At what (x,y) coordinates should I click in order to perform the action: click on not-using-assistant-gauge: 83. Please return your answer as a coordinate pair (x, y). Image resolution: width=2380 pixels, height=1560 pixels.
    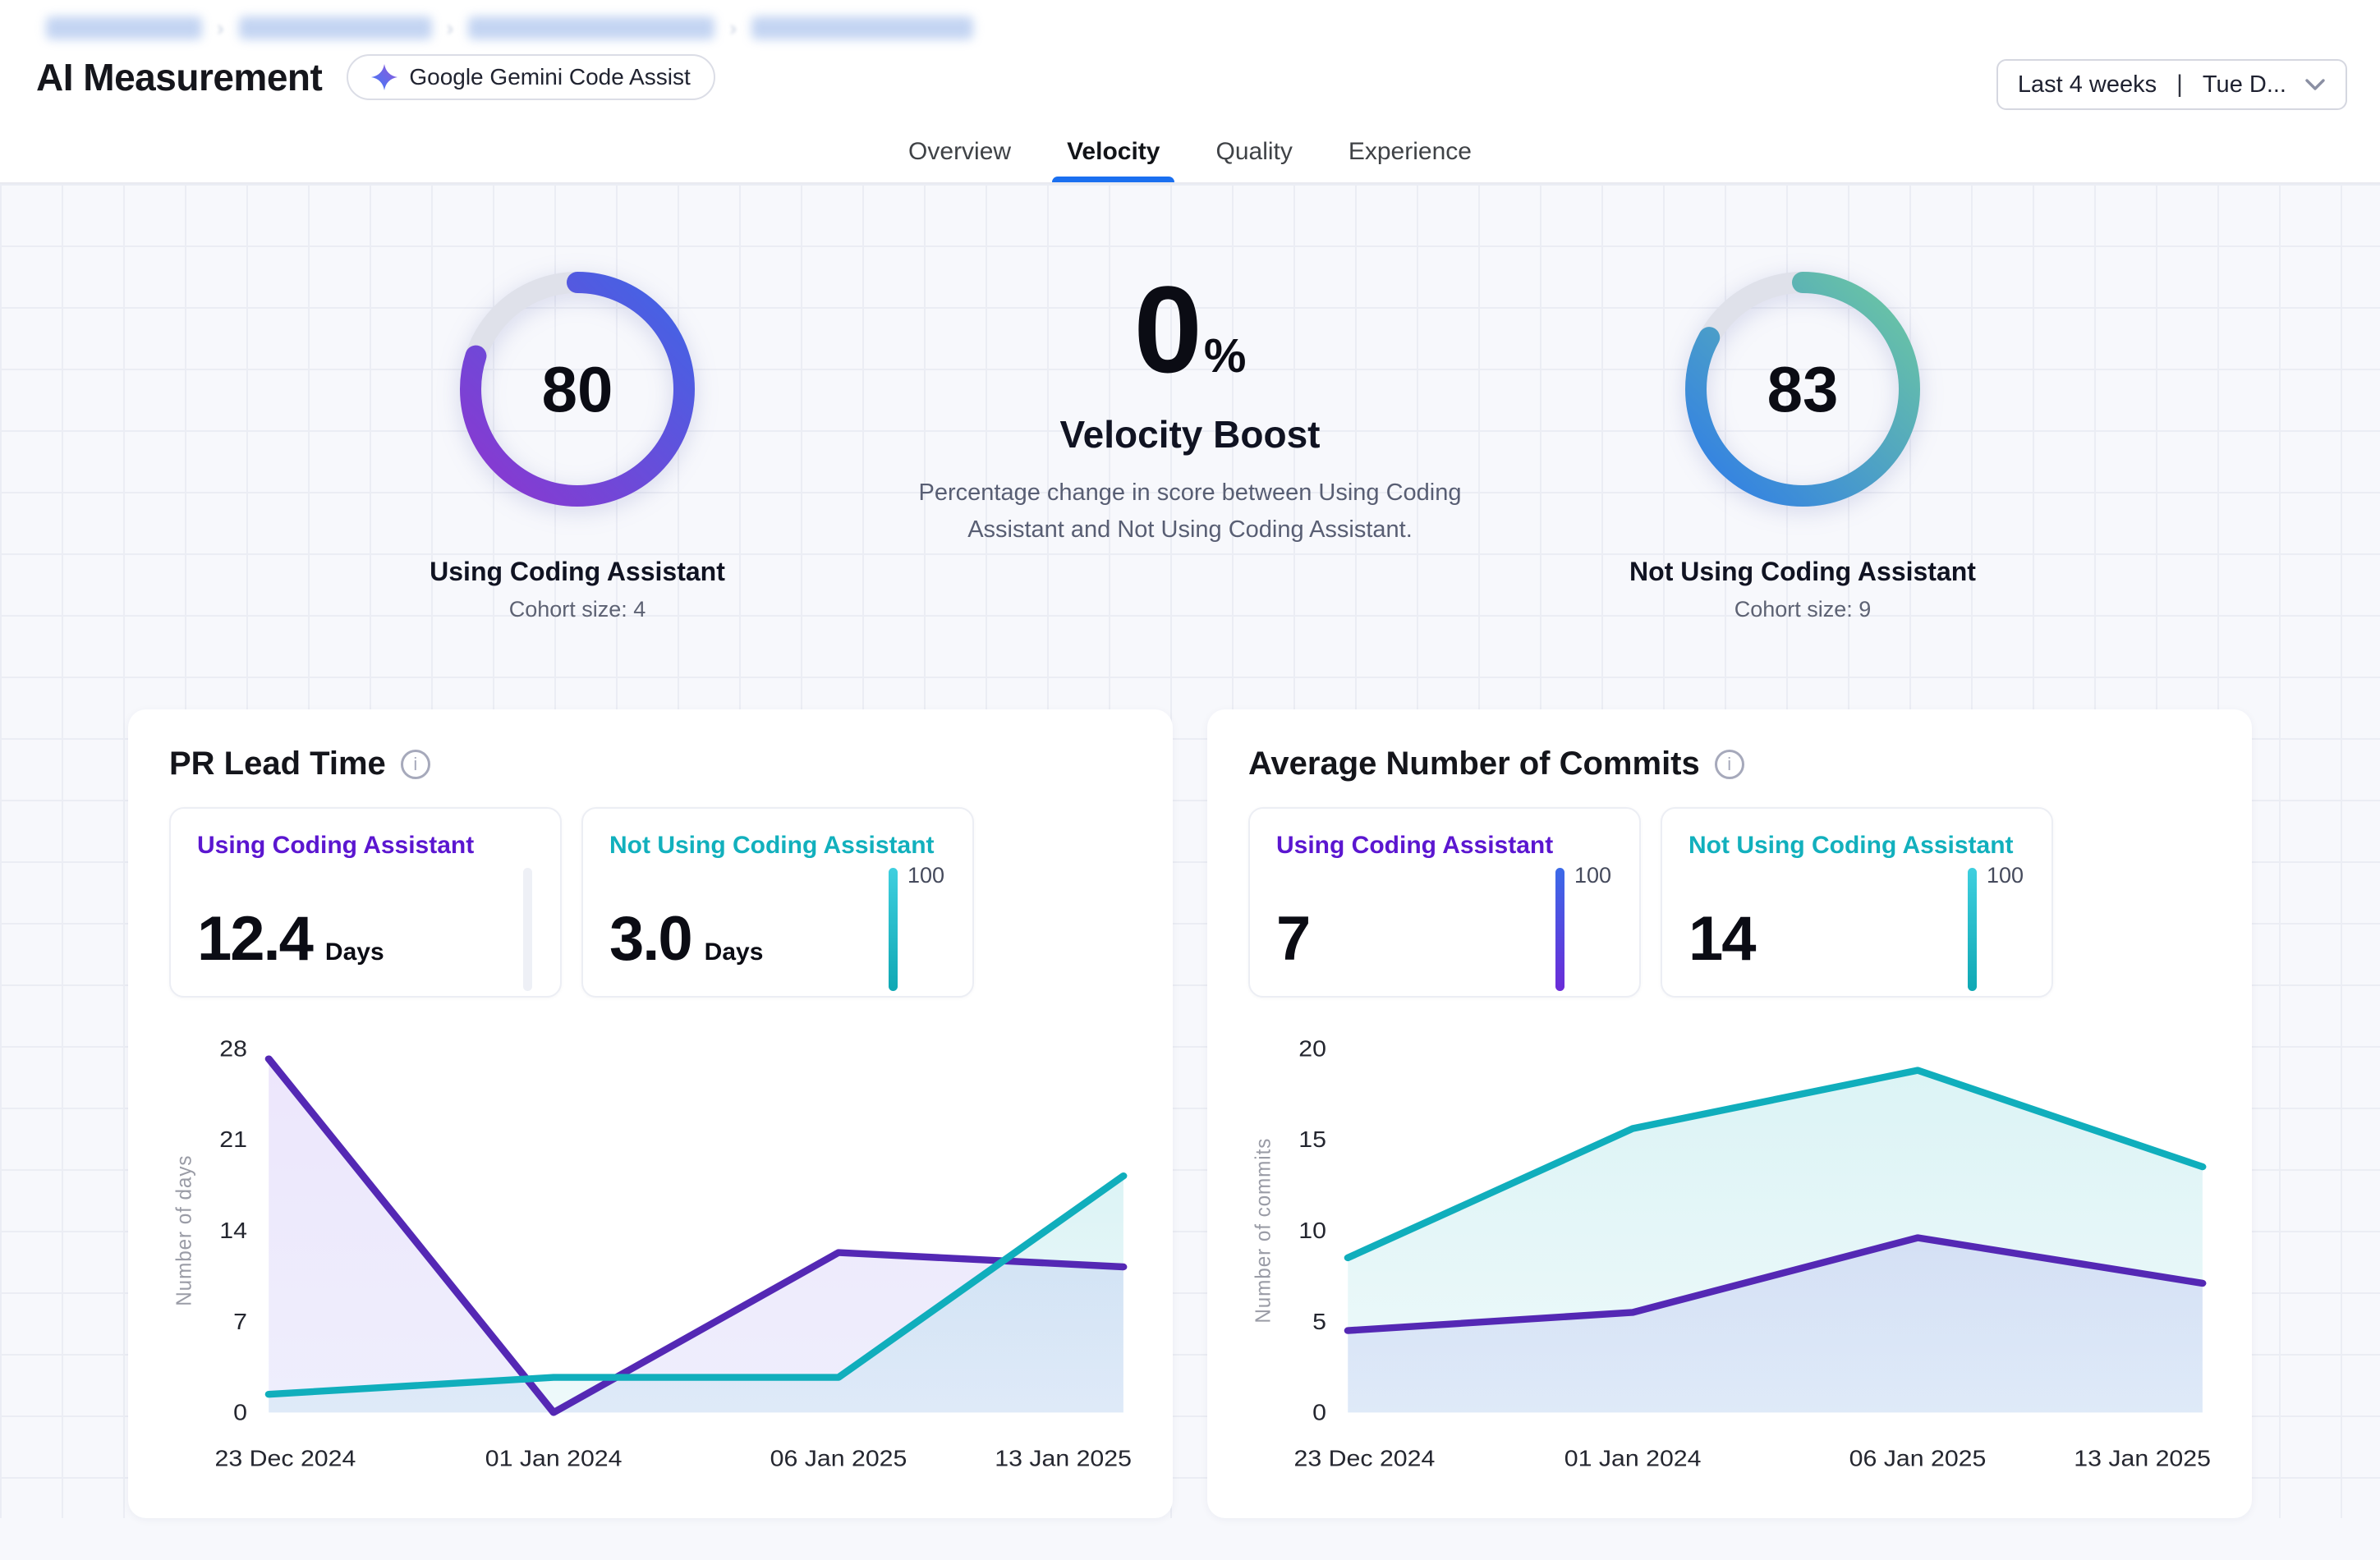
    Looking at the image, I should click on (1802, 389).